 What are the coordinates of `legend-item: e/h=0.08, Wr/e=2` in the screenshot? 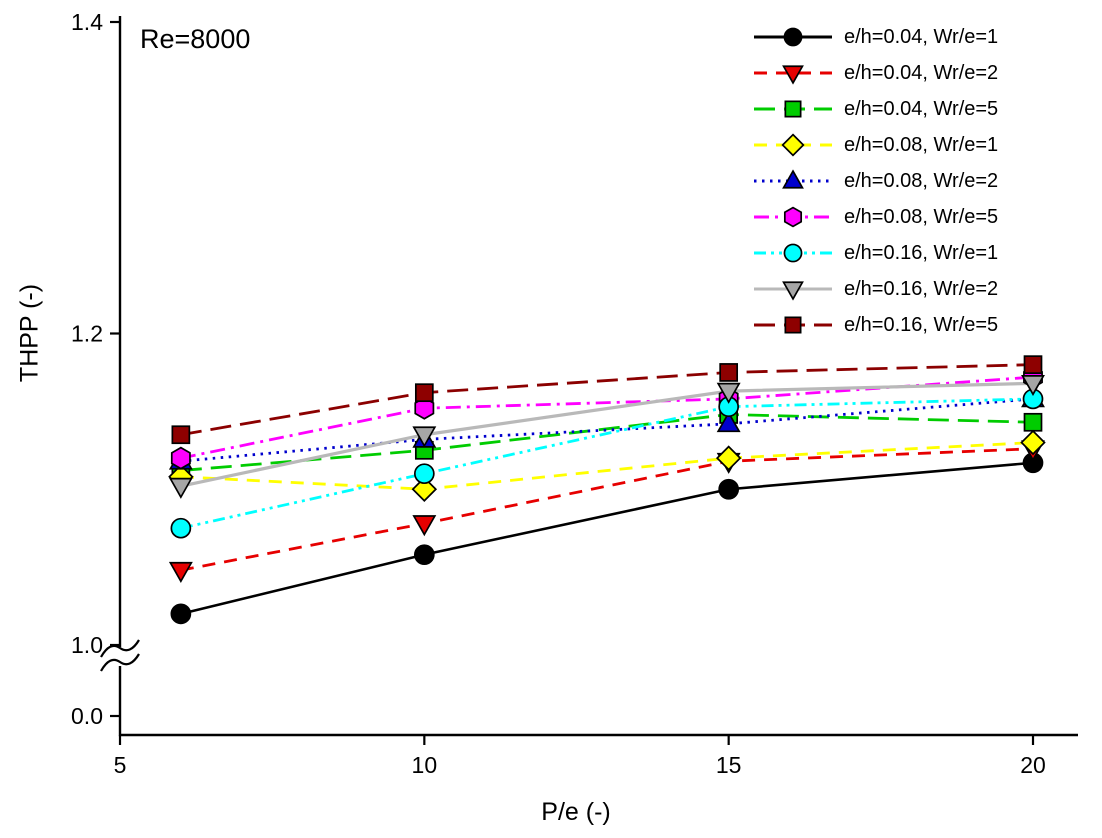 It's located at (875, 181).